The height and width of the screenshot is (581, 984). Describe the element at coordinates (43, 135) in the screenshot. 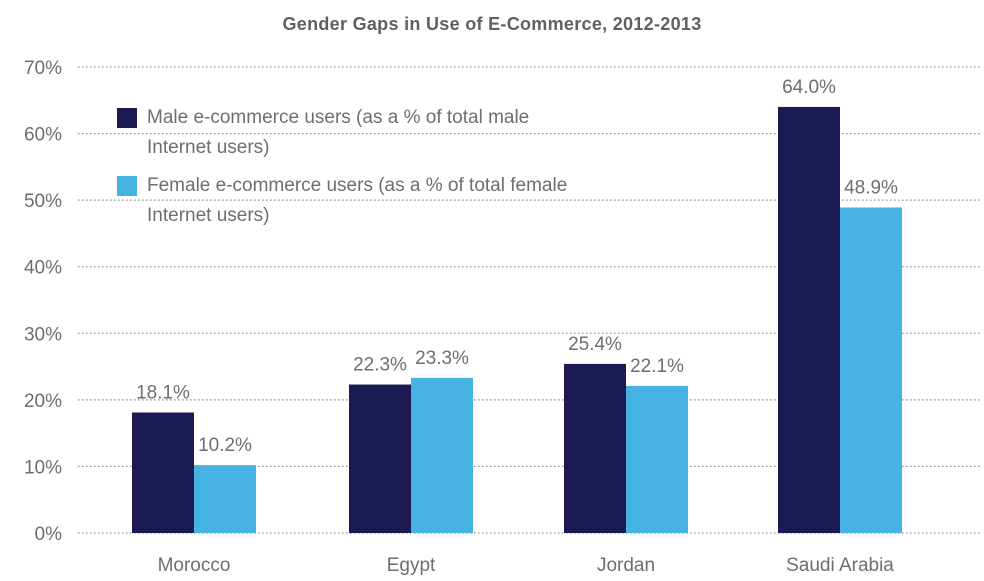

I see `y-tick-label: 60%` at that location.